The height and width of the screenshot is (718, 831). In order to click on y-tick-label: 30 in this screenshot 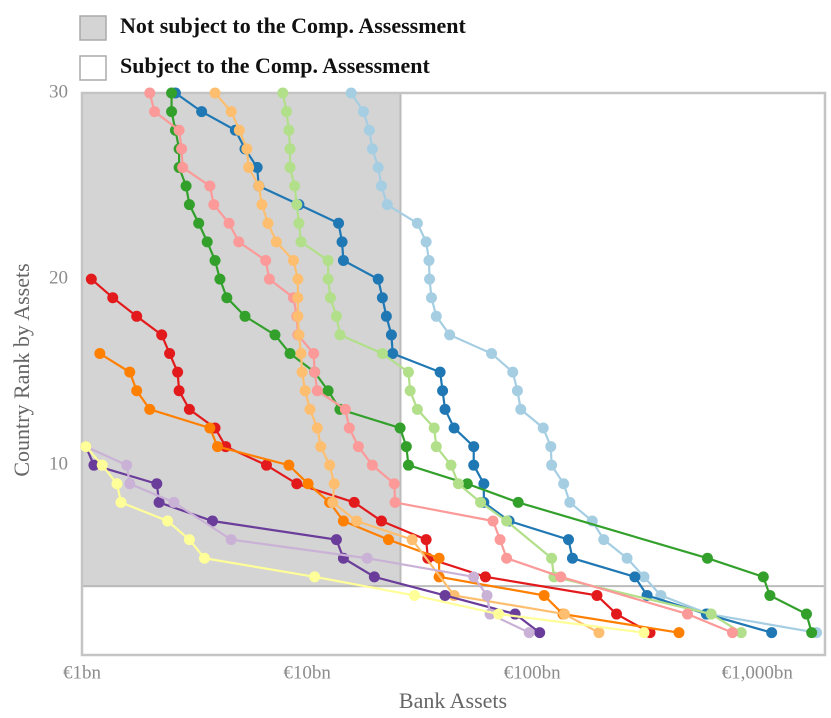, I will do `click(58, 91)`.